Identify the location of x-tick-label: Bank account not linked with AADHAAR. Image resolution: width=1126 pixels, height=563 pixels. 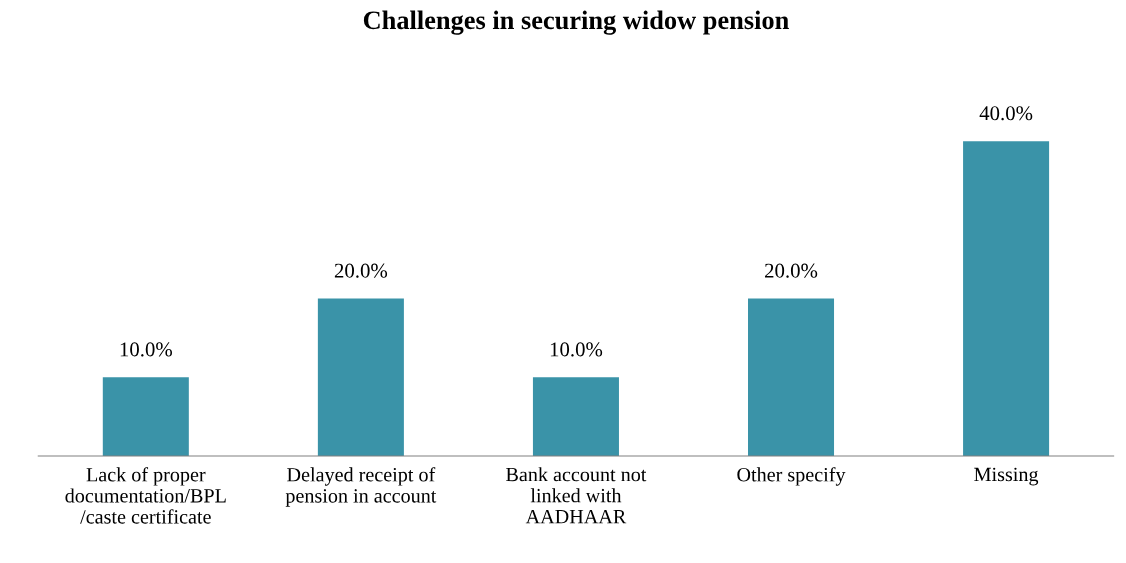
(576, 495).